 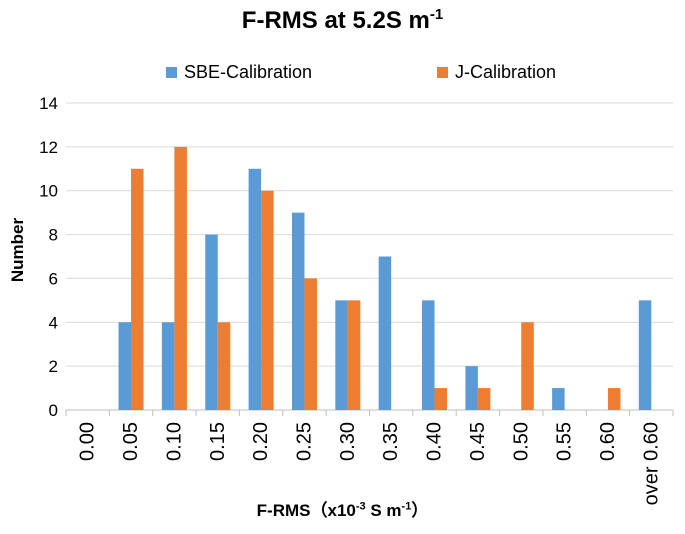 I want to click on y-tick-label: 10, so click(x=48, y=191).